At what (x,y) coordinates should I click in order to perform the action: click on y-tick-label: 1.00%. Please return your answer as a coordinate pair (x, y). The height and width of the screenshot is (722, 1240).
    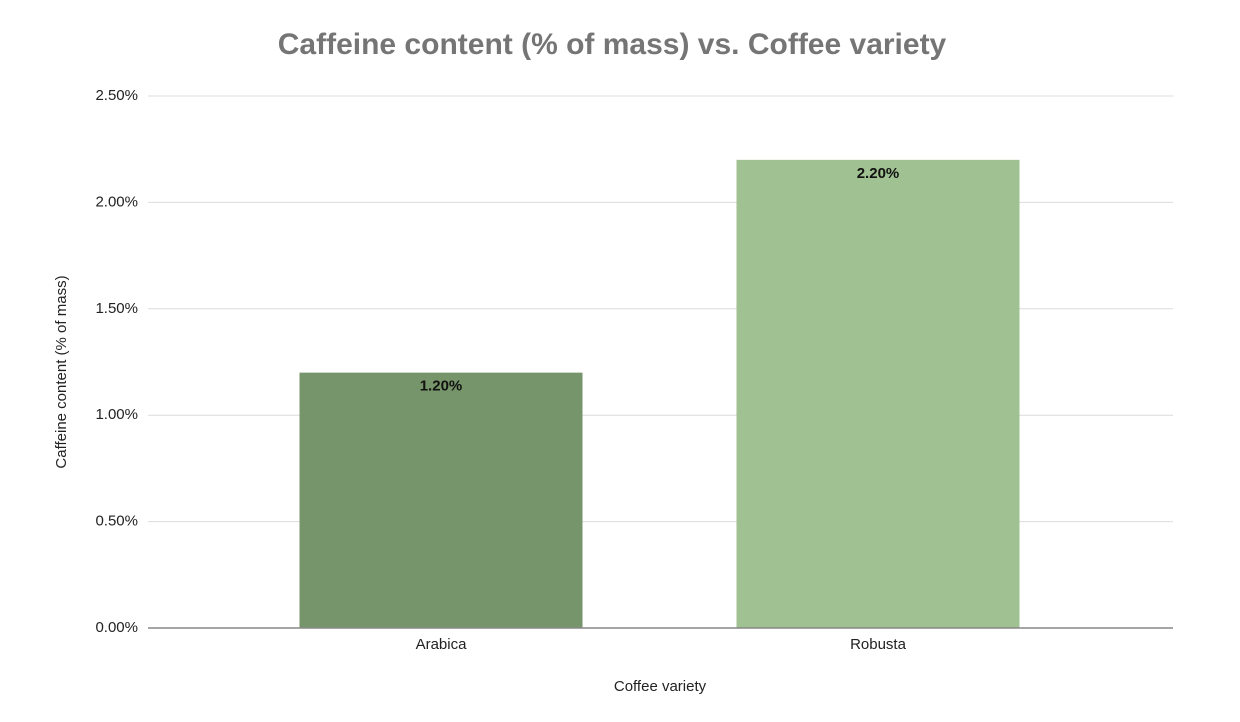
    Looking at the image, I should click on (116, 414).